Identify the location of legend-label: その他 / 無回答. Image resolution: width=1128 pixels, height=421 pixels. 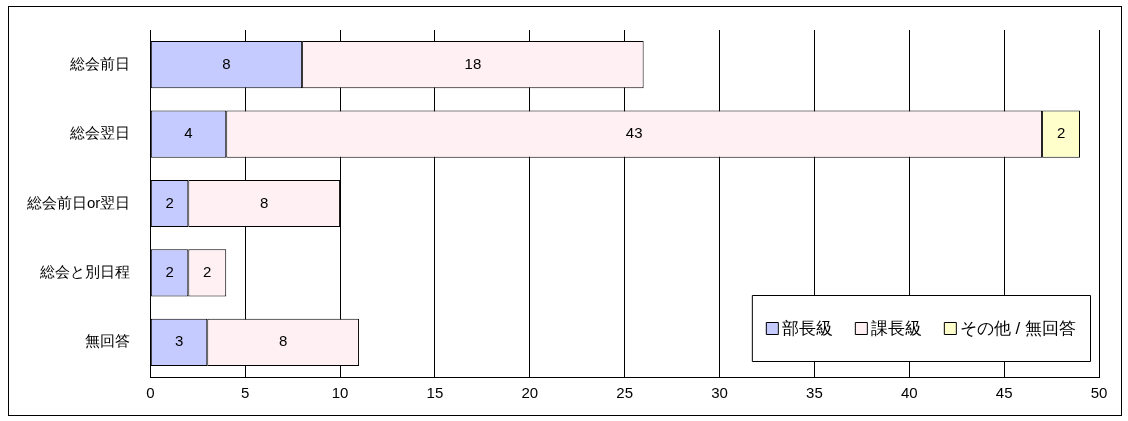
(1017, 328).